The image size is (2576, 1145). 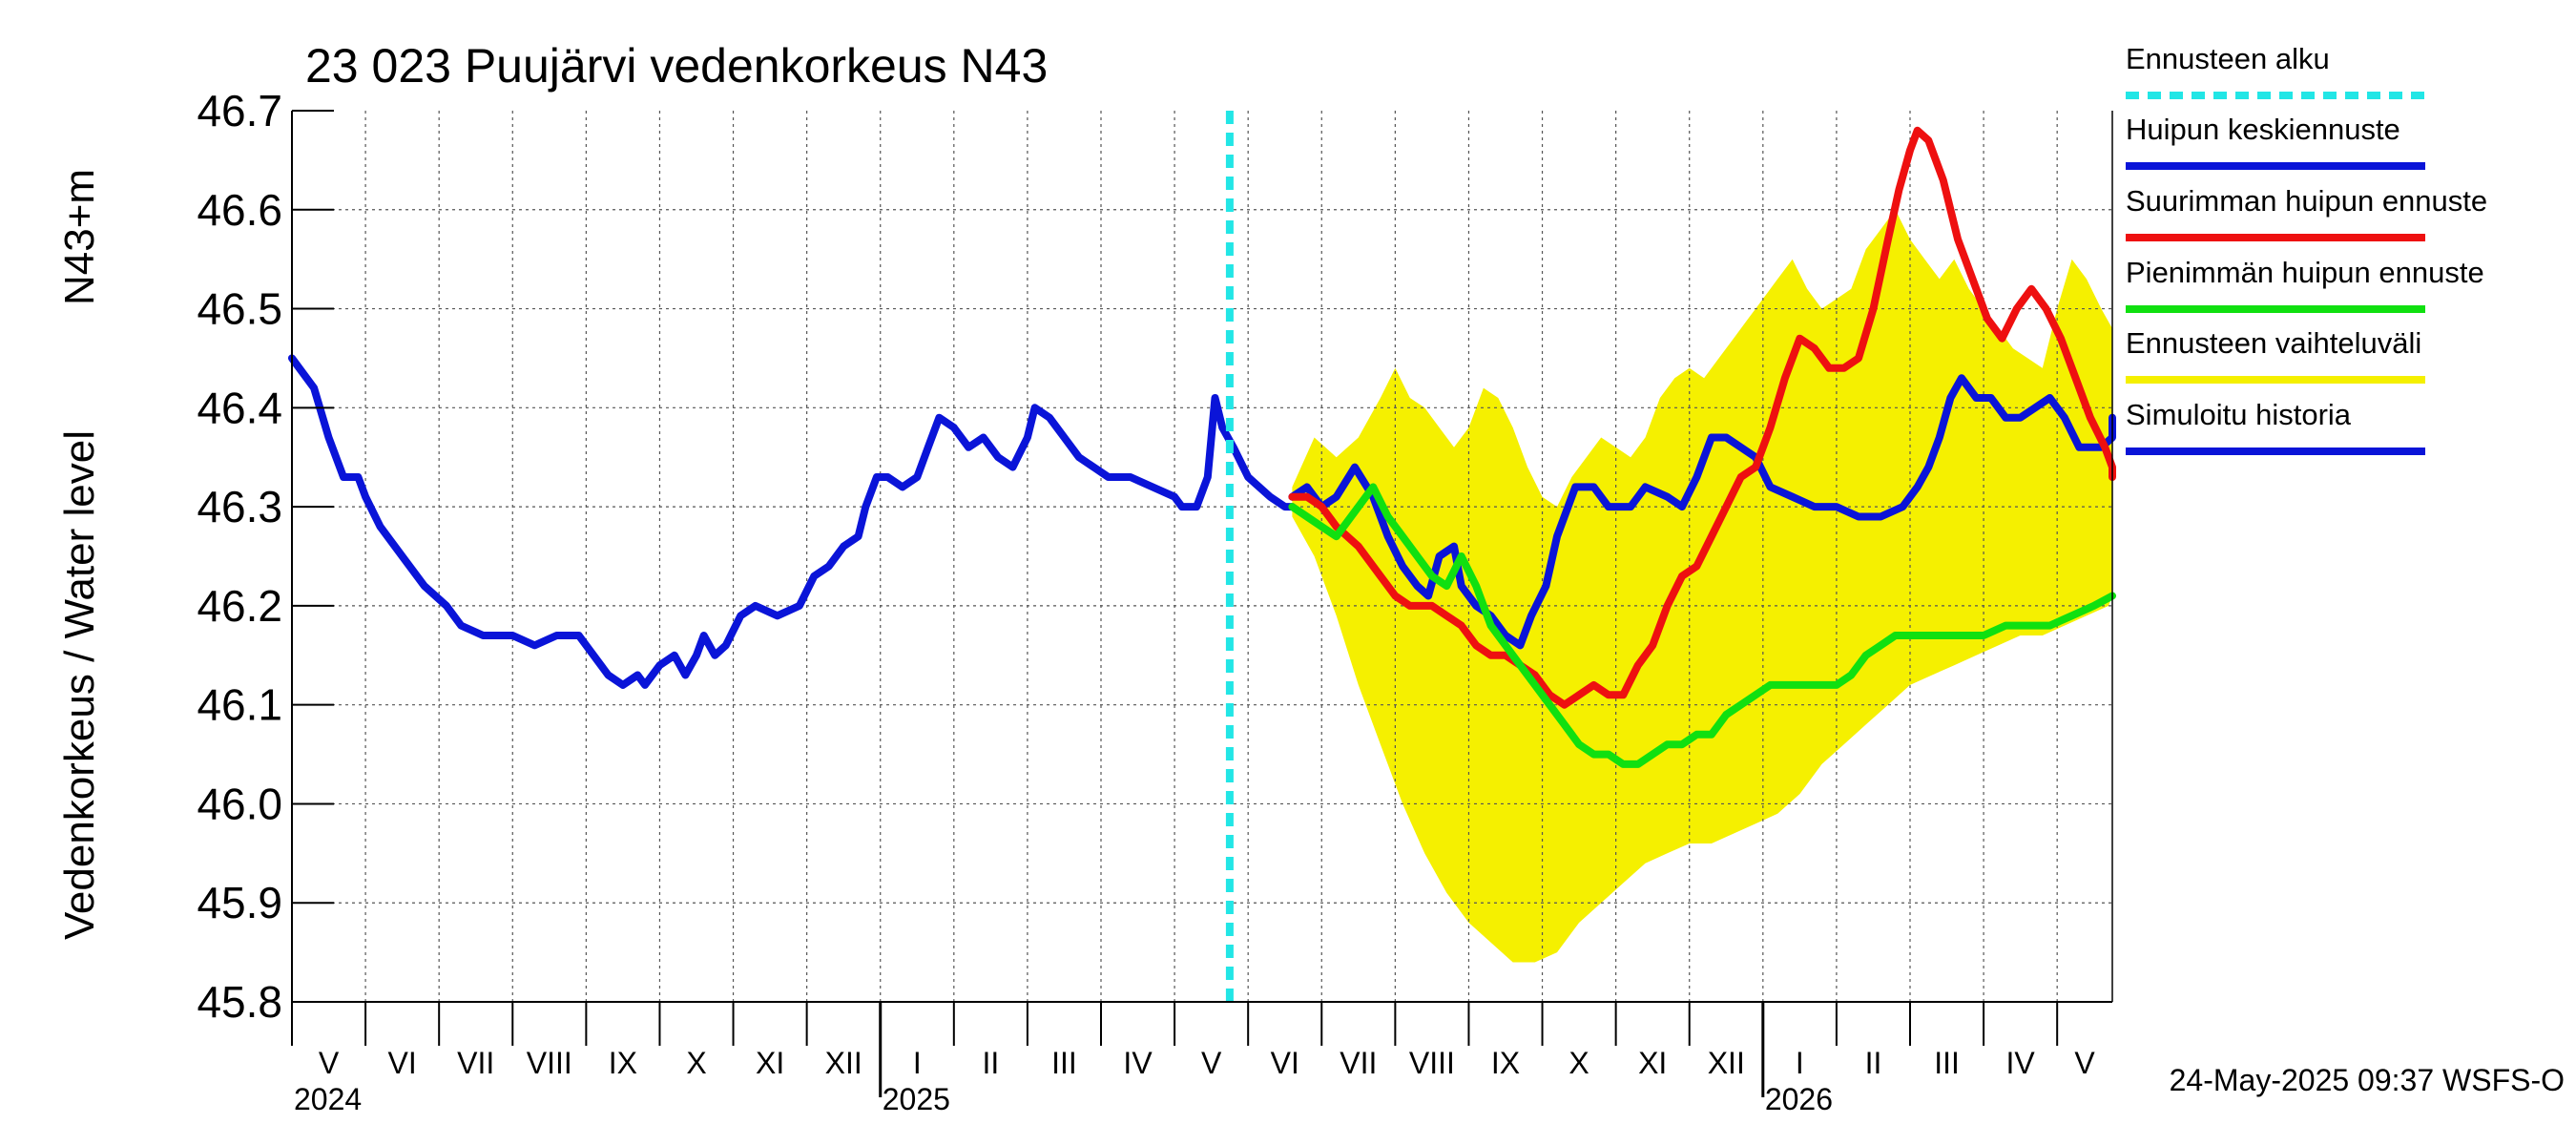 What do you see at coordinates (239, 903) in the screenshot?
I see `y-tick-label: 45.9` at bounding box center [239, 903].